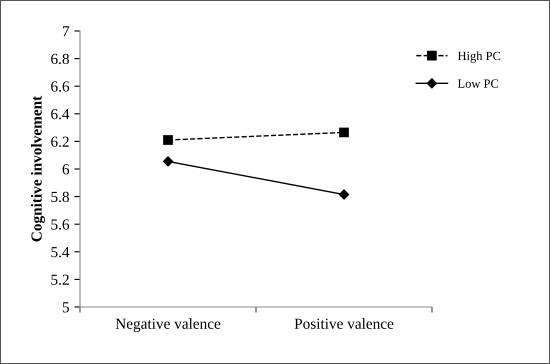  I want to click on y-tick-label: 6.8, so click(60, 59).